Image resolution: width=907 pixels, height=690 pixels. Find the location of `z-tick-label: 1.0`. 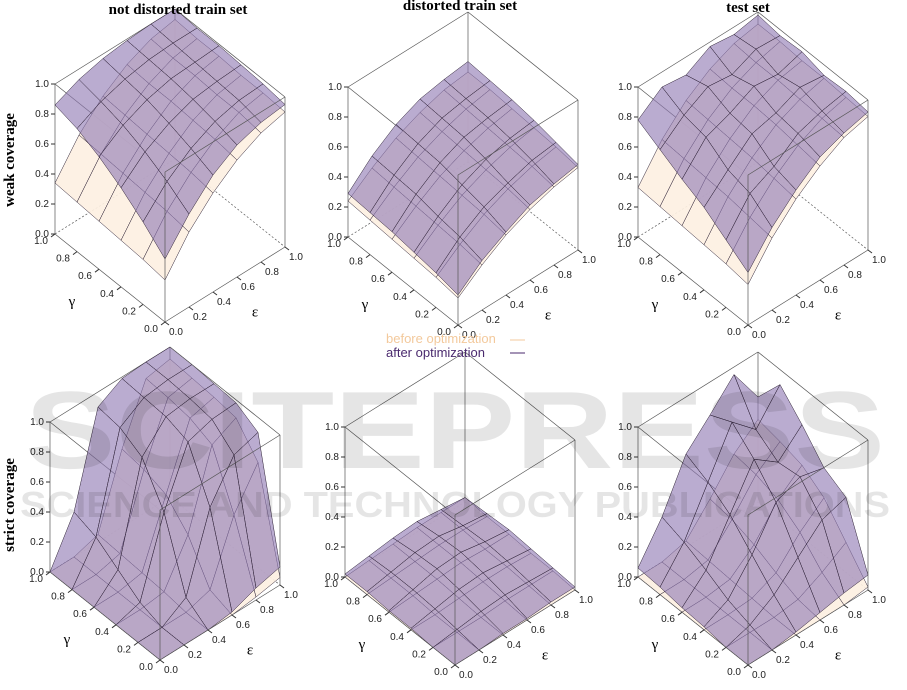

z-tick-label: 1.0 is located at coordinates (625, 87).